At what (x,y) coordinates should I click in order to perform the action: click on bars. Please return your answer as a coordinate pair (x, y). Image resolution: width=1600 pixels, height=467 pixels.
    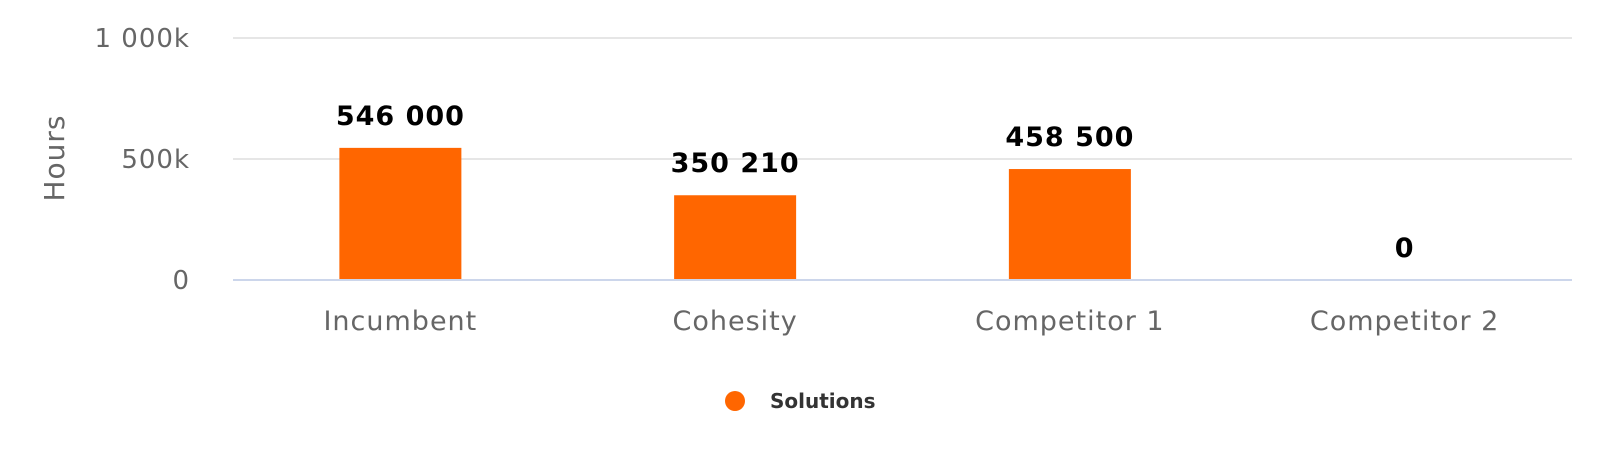
    Looking at the image, I should click on (735, 213).